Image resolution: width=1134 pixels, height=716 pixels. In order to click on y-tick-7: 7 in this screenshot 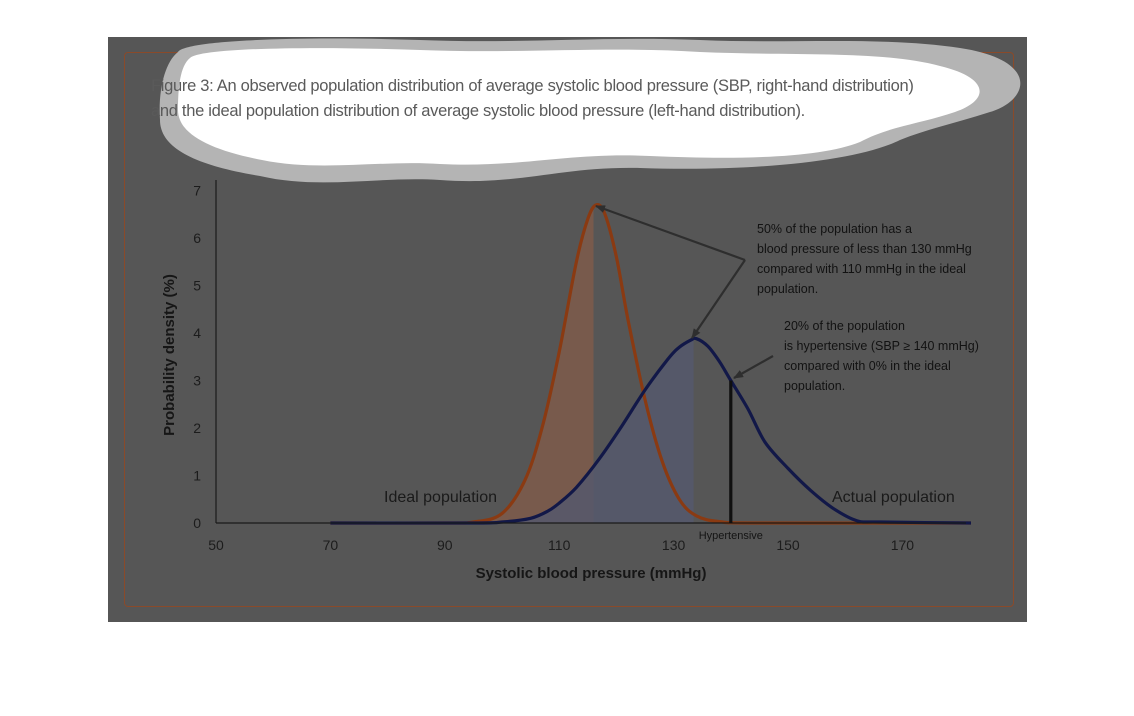, I will do `click(197, 191)`.